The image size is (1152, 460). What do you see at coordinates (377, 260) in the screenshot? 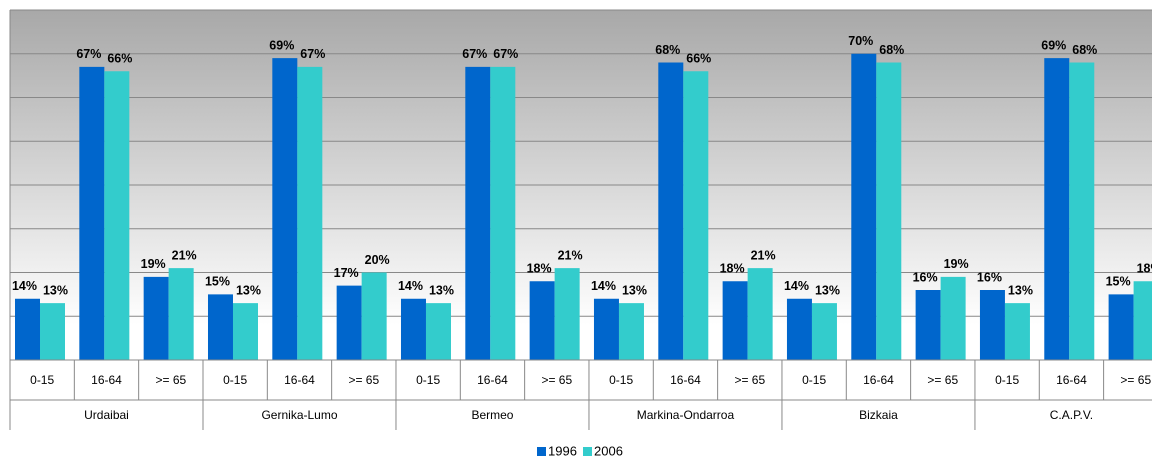
I see `data-label: 20%` at bounding box center [377, 260].